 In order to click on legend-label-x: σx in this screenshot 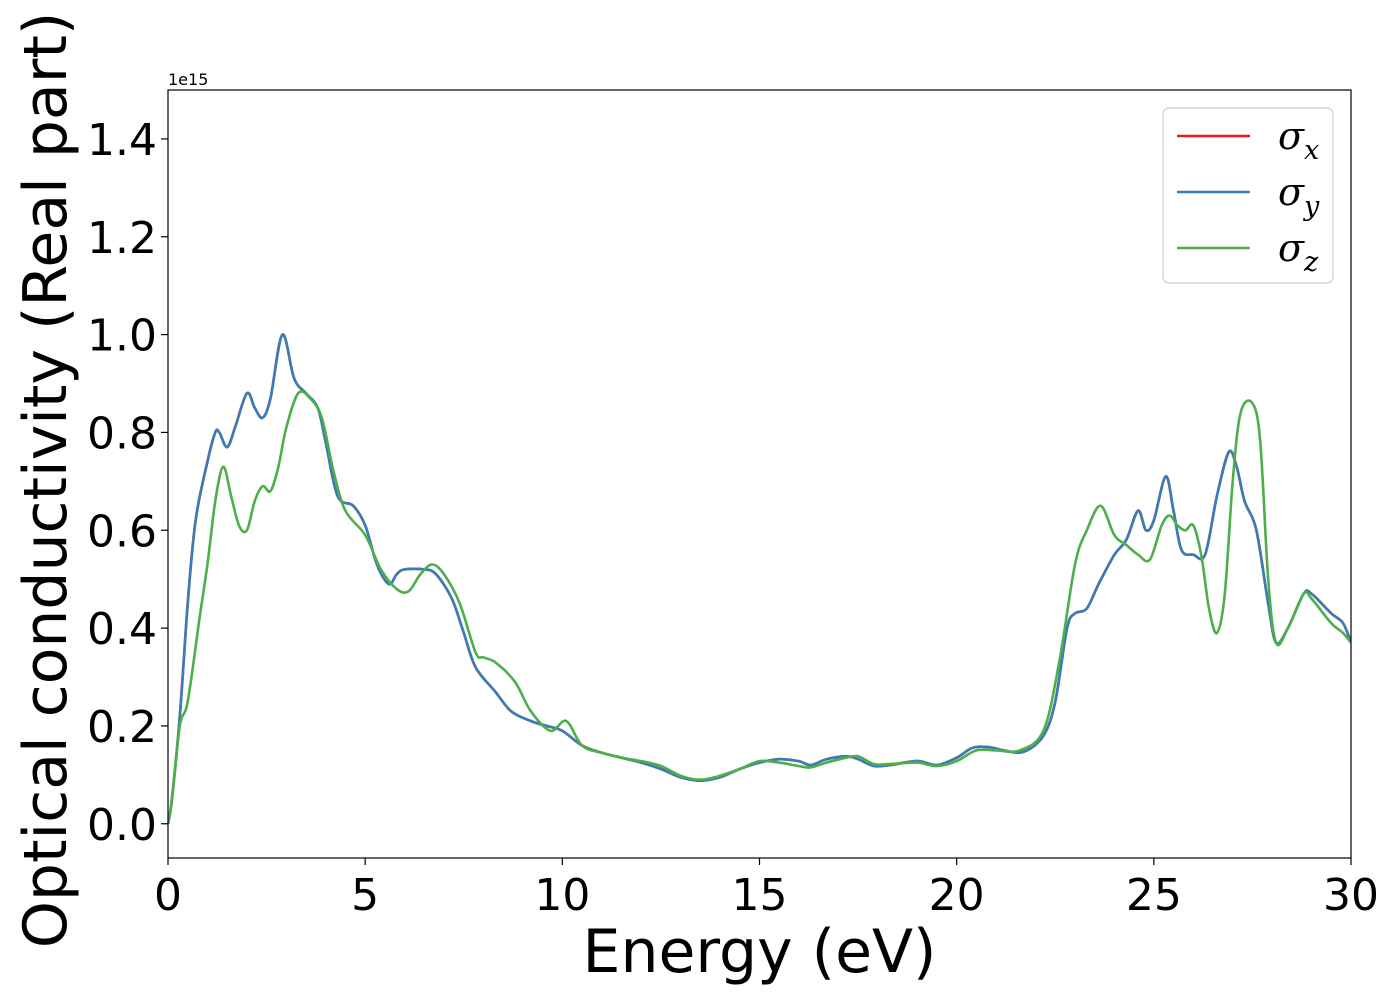, I will do `click(1298, 140)`.